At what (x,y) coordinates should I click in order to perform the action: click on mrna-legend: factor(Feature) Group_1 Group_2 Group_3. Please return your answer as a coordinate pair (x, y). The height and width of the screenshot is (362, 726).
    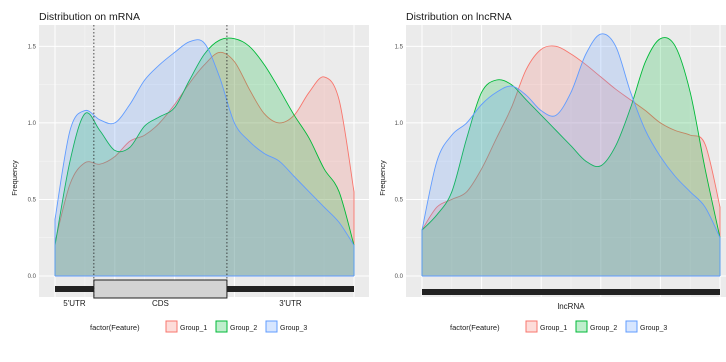
    Looking at the image, I should click on (198, 326).